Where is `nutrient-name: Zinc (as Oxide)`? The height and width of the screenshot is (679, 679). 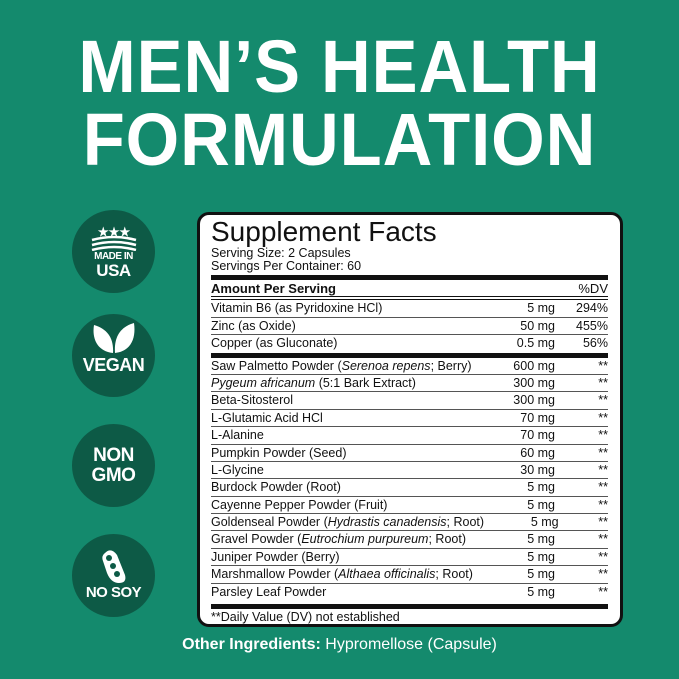 nutrient-name: Zinc (as Oxide) is located at coordinates (343, 326).